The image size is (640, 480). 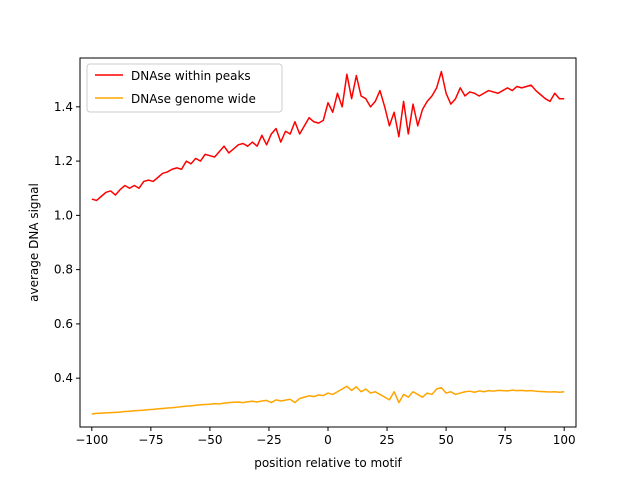 I want to click on x-axis-ticks: −100 −75 −50 −25 0 25 50 75 100, so click(x=325, y=437).